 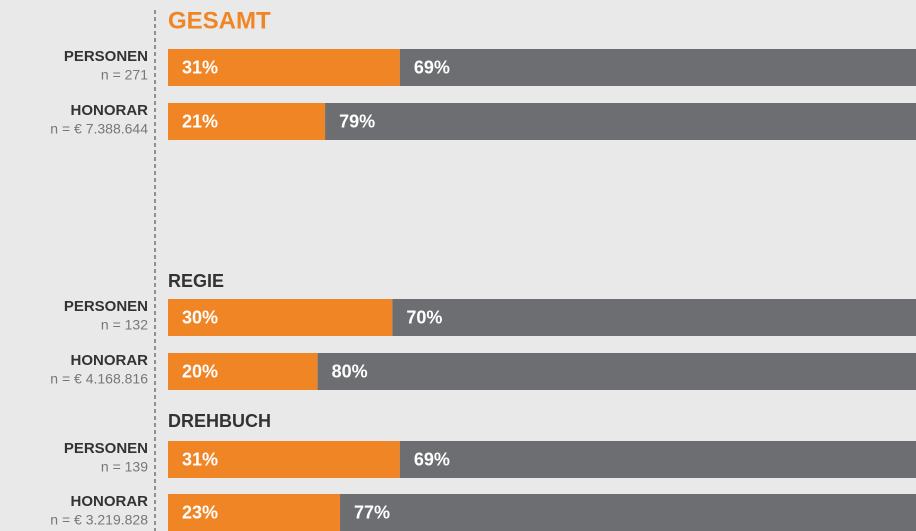 What do you see at coordinates (200, 121) in the screenshot?
I see `value-label: 21%` at bounding box center [200, 121].